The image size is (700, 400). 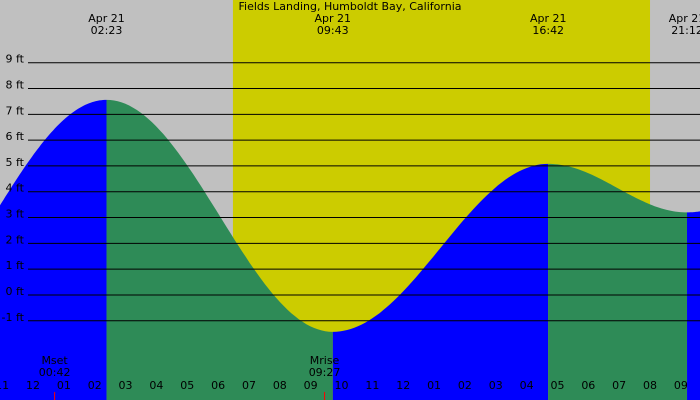 I want to click on y-tick-label: 8 ft, so click(x=15, y=85).